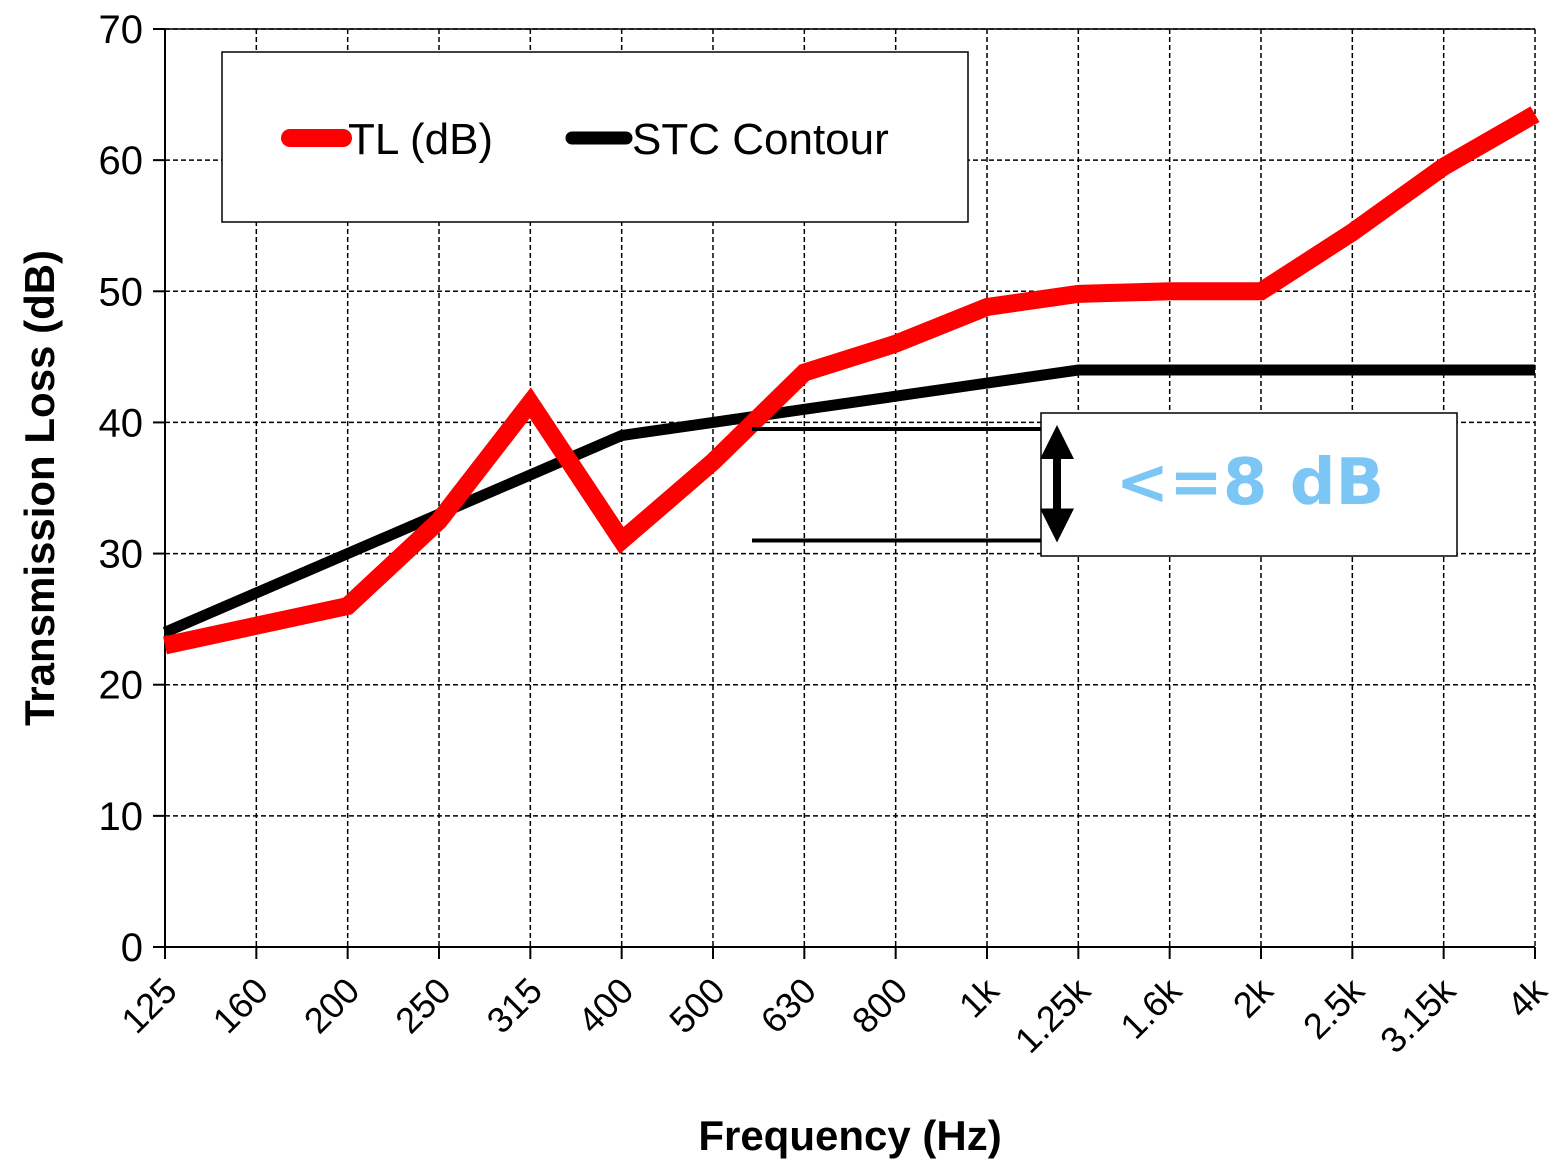 This screenshot has width=1564, height=1161. I want to click on legend-label-tl: TL (dB), so click(420, 139).